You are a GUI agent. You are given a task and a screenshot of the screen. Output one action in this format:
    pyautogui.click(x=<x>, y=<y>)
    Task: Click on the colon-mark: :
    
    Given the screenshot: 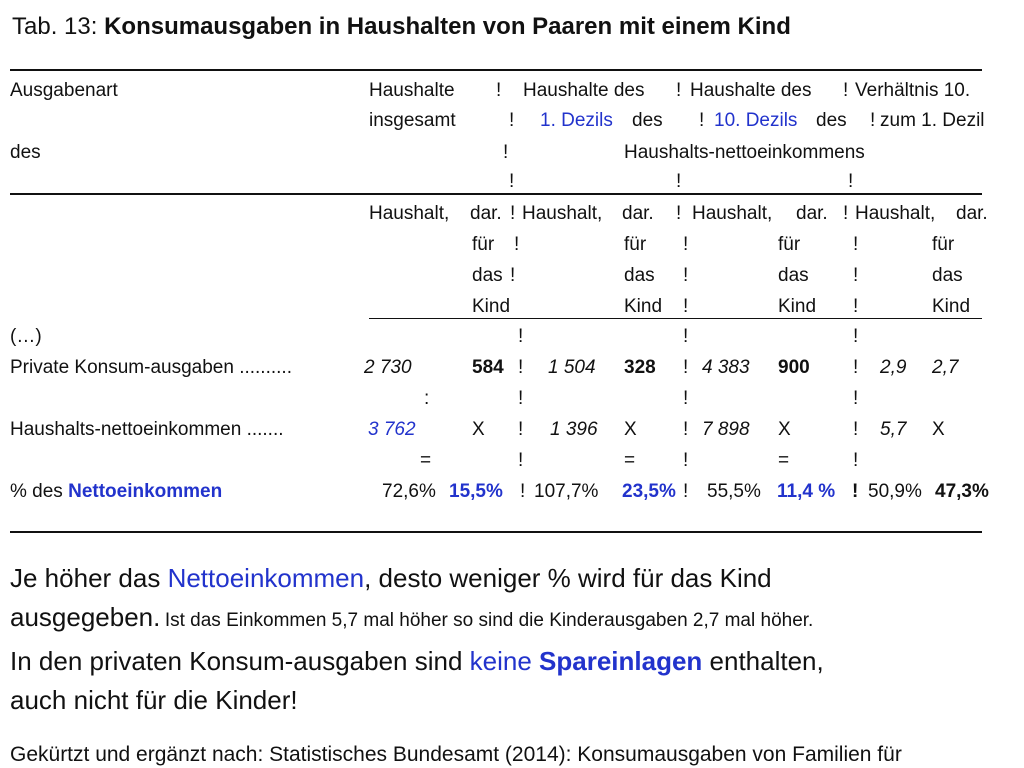 What is the action you would take?
    pyautogui.click(x=427, y=398)
    